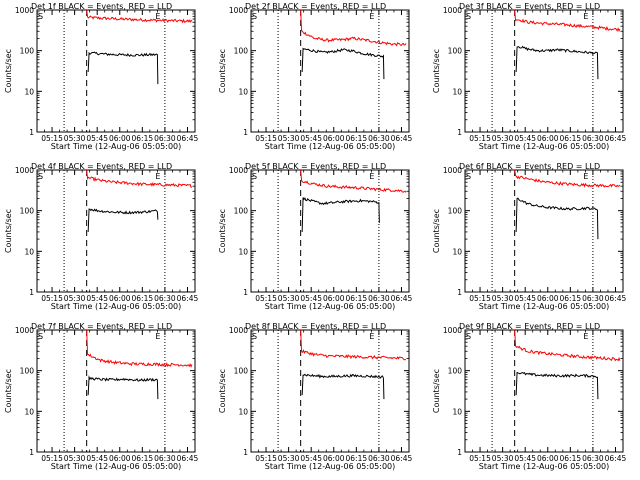  Describe the element at coordinates (529, 166) in the screenshot. I see `panel-title: Det 6f BLACK = Events, RED = LLD` at that location.